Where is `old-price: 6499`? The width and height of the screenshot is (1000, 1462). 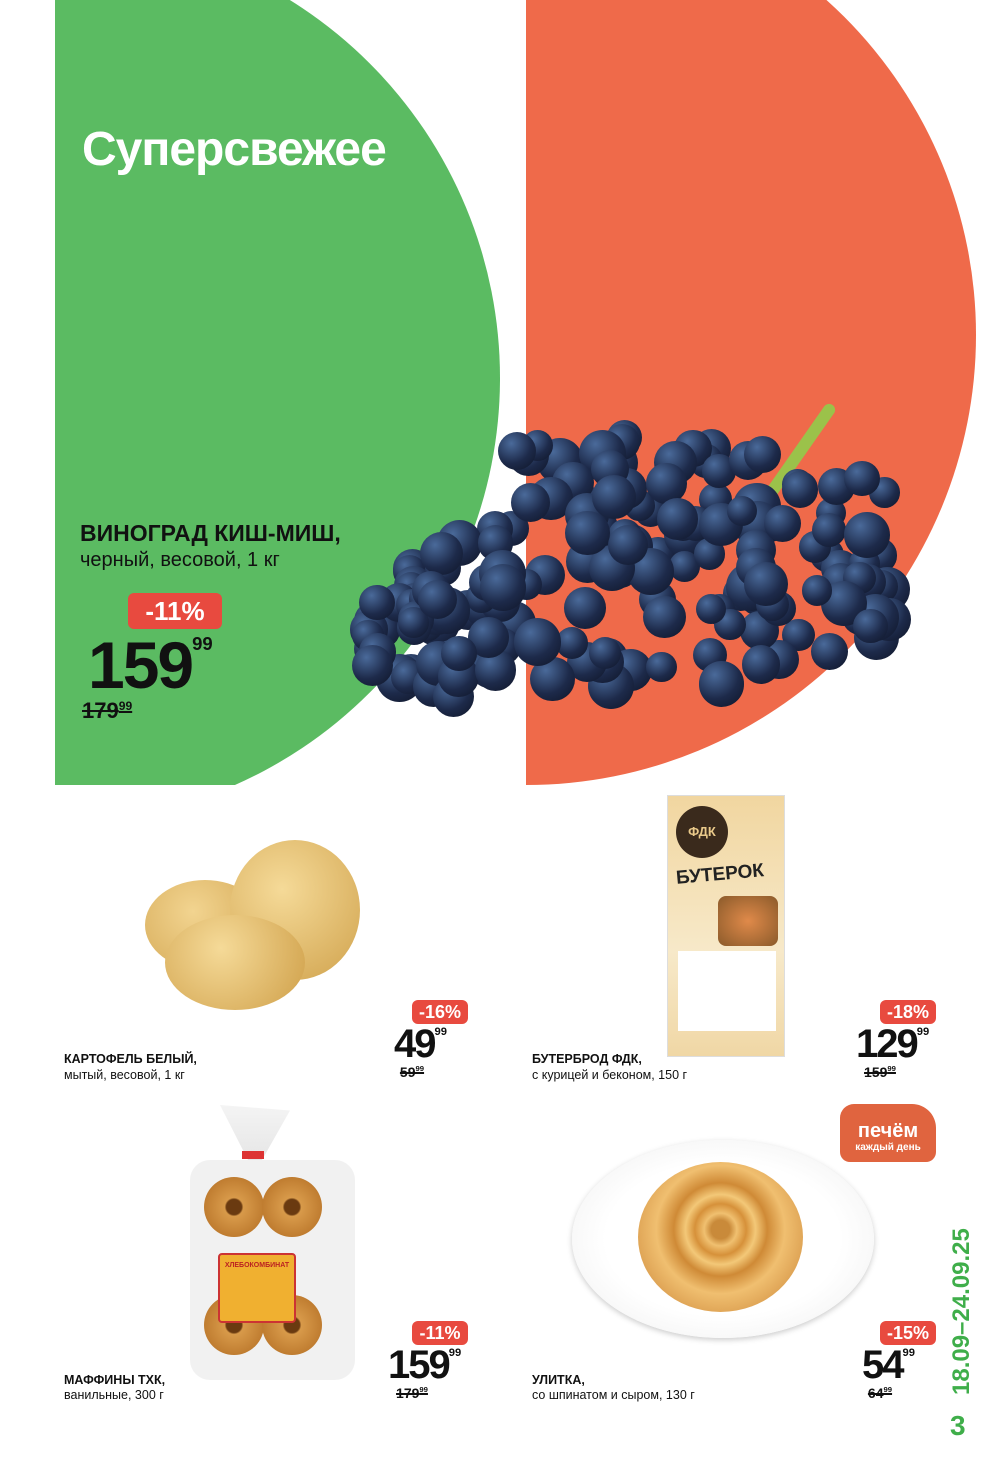
old-price: 6499 is located at coordinates (880, 1393).